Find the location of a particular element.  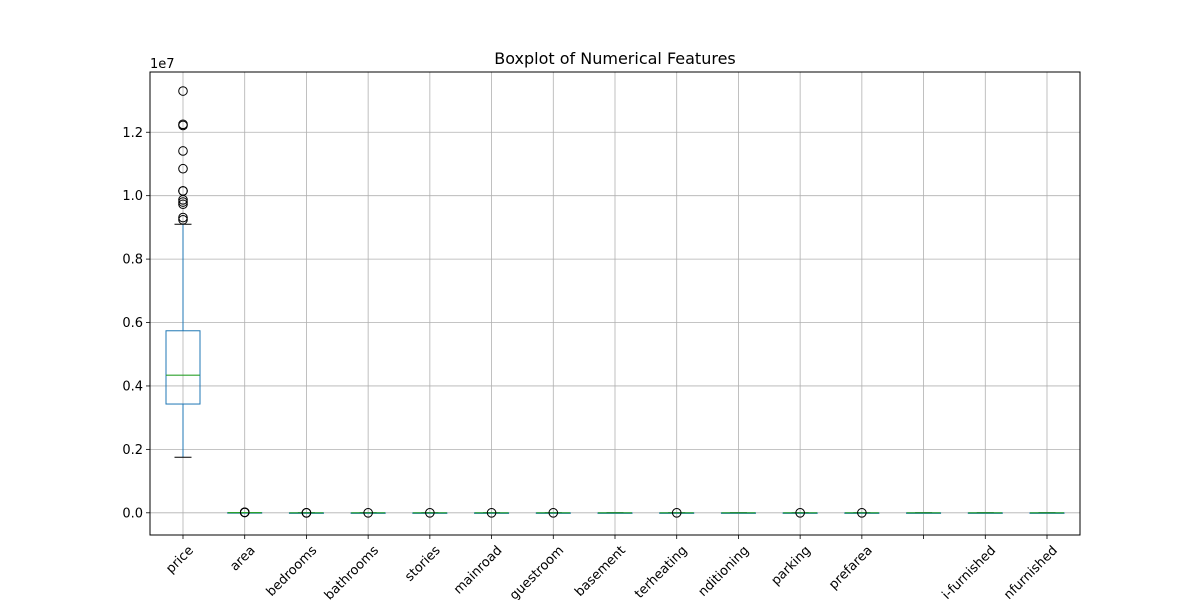

x-tick-label: prefarea is located at coordinates (850, 567).